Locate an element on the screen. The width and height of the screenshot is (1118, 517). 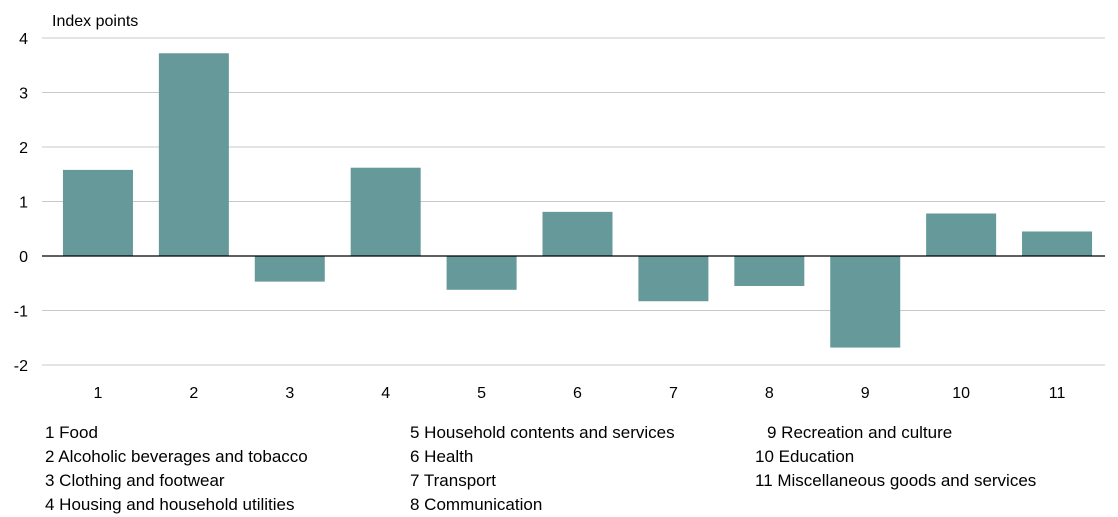
legend-item-4: 4 Housing and household utilities is located at coordinates (170, 504).